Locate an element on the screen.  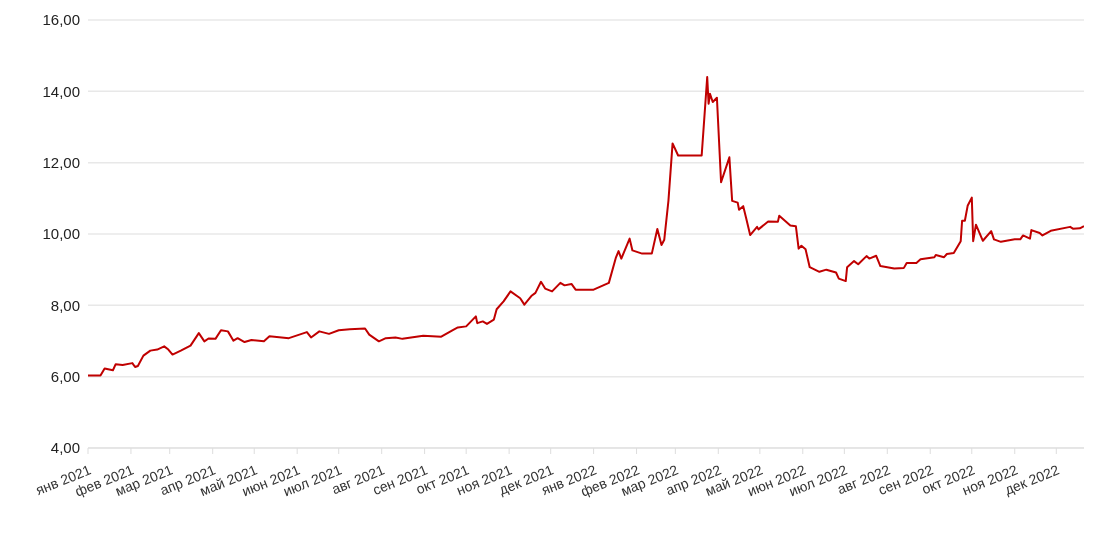
y-tick-label: 10,00 is located at coordinates (61, 234).